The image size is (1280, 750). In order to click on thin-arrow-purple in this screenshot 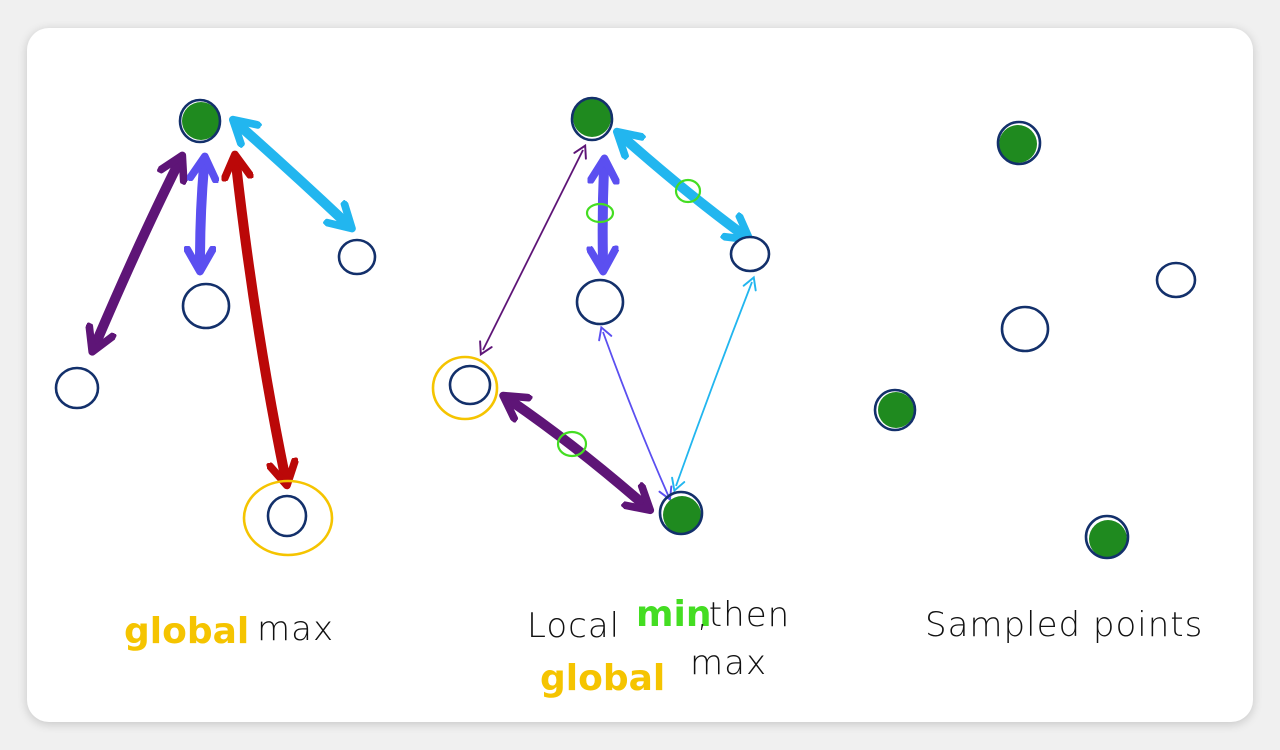, I will do `click(533, 250)`.